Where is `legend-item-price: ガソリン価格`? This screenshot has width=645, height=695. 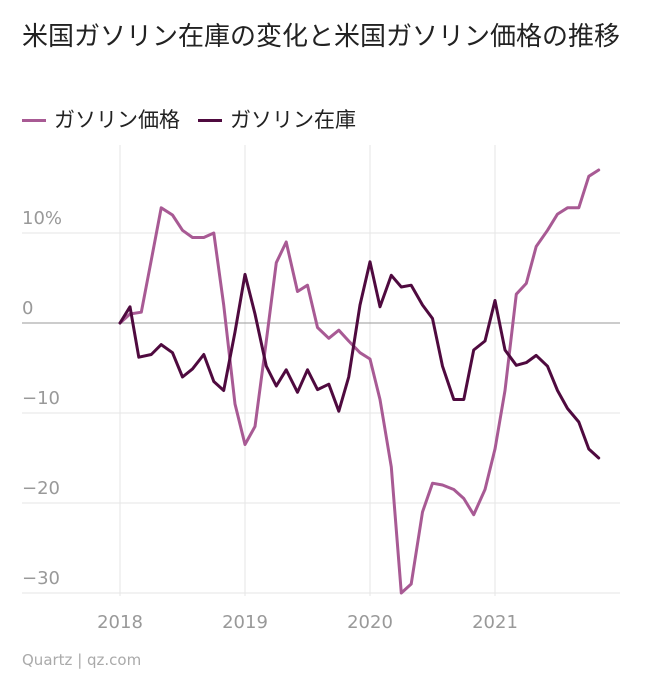
legend-item-price: ガソリン価格 is located at coordinates (101, 120).